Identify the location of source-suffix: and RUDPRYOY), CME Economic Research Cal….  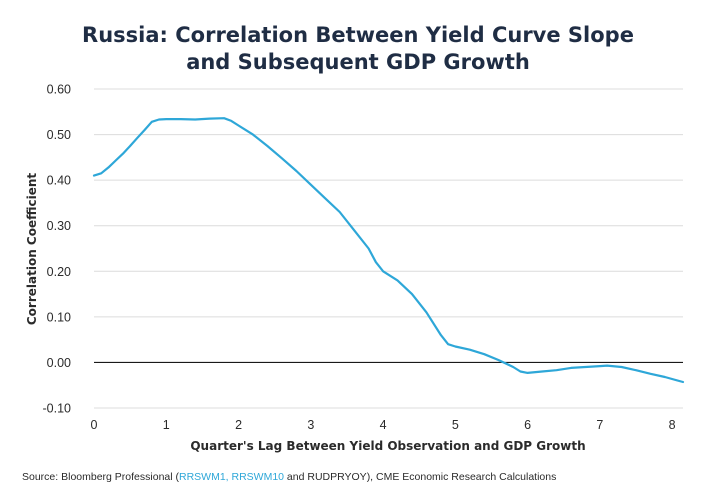
(420, 477).